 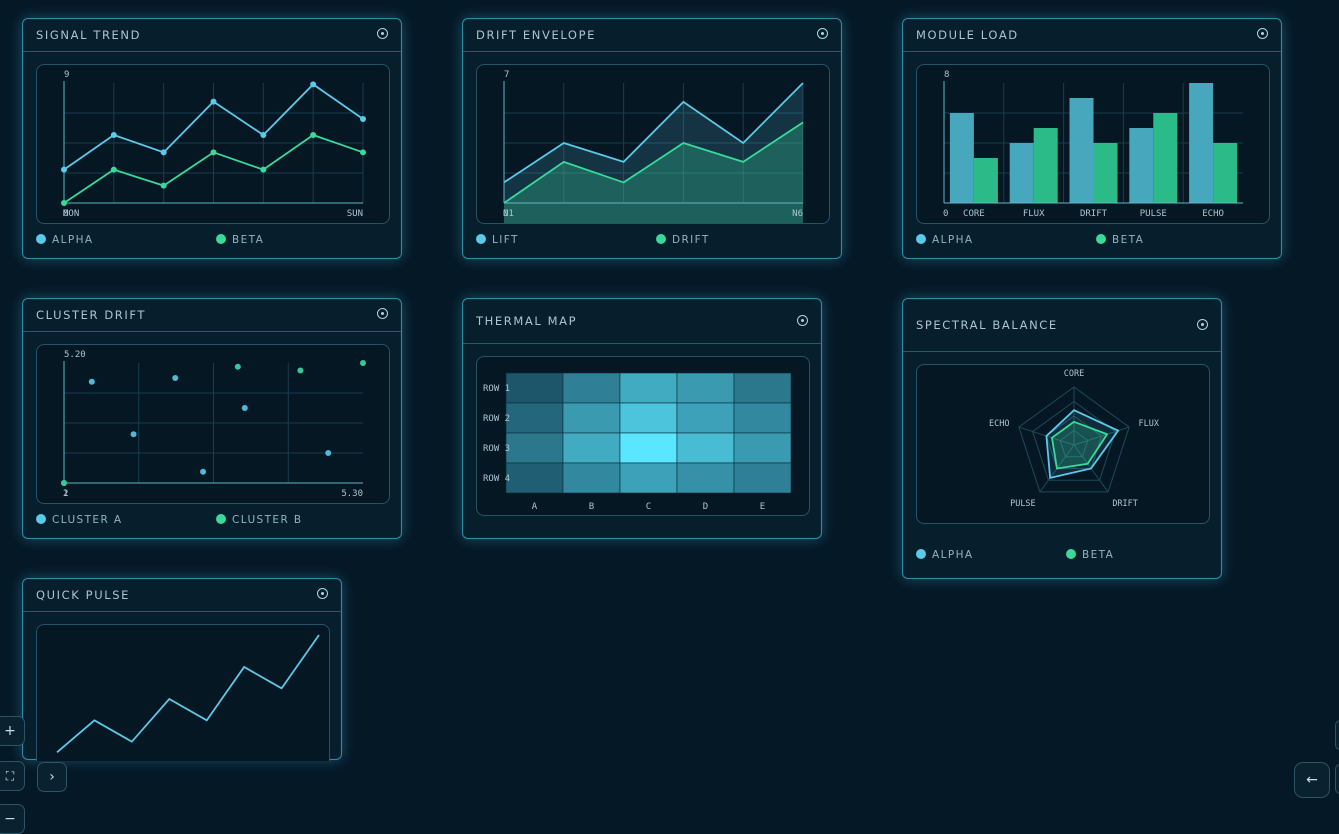 I want to click on x-tick-label: CORE, so click(x=974, y=214).